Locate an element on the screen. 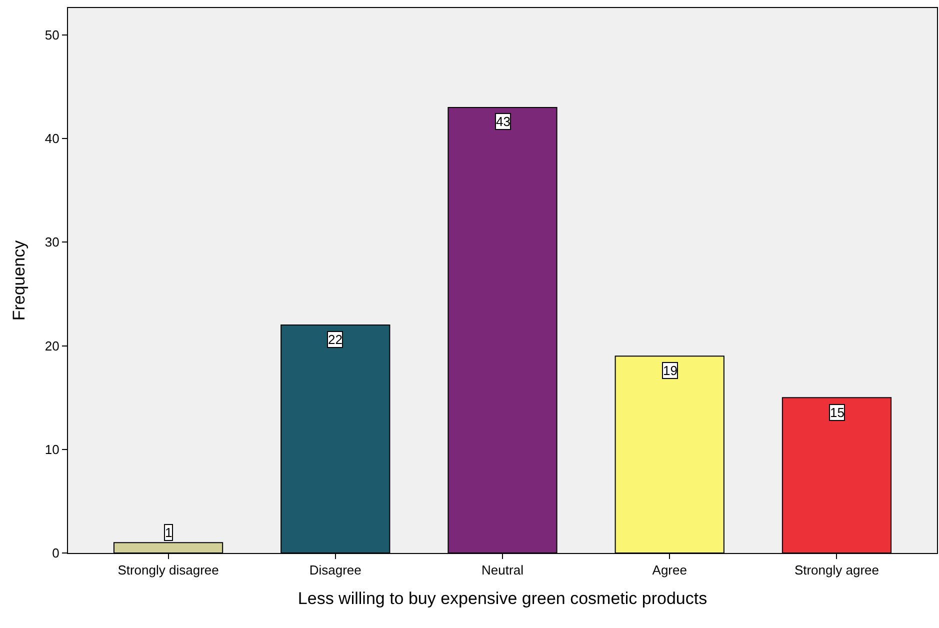 This screenshot has height=628, width=939. data-label: 1 is located at coordinates (168, 532).